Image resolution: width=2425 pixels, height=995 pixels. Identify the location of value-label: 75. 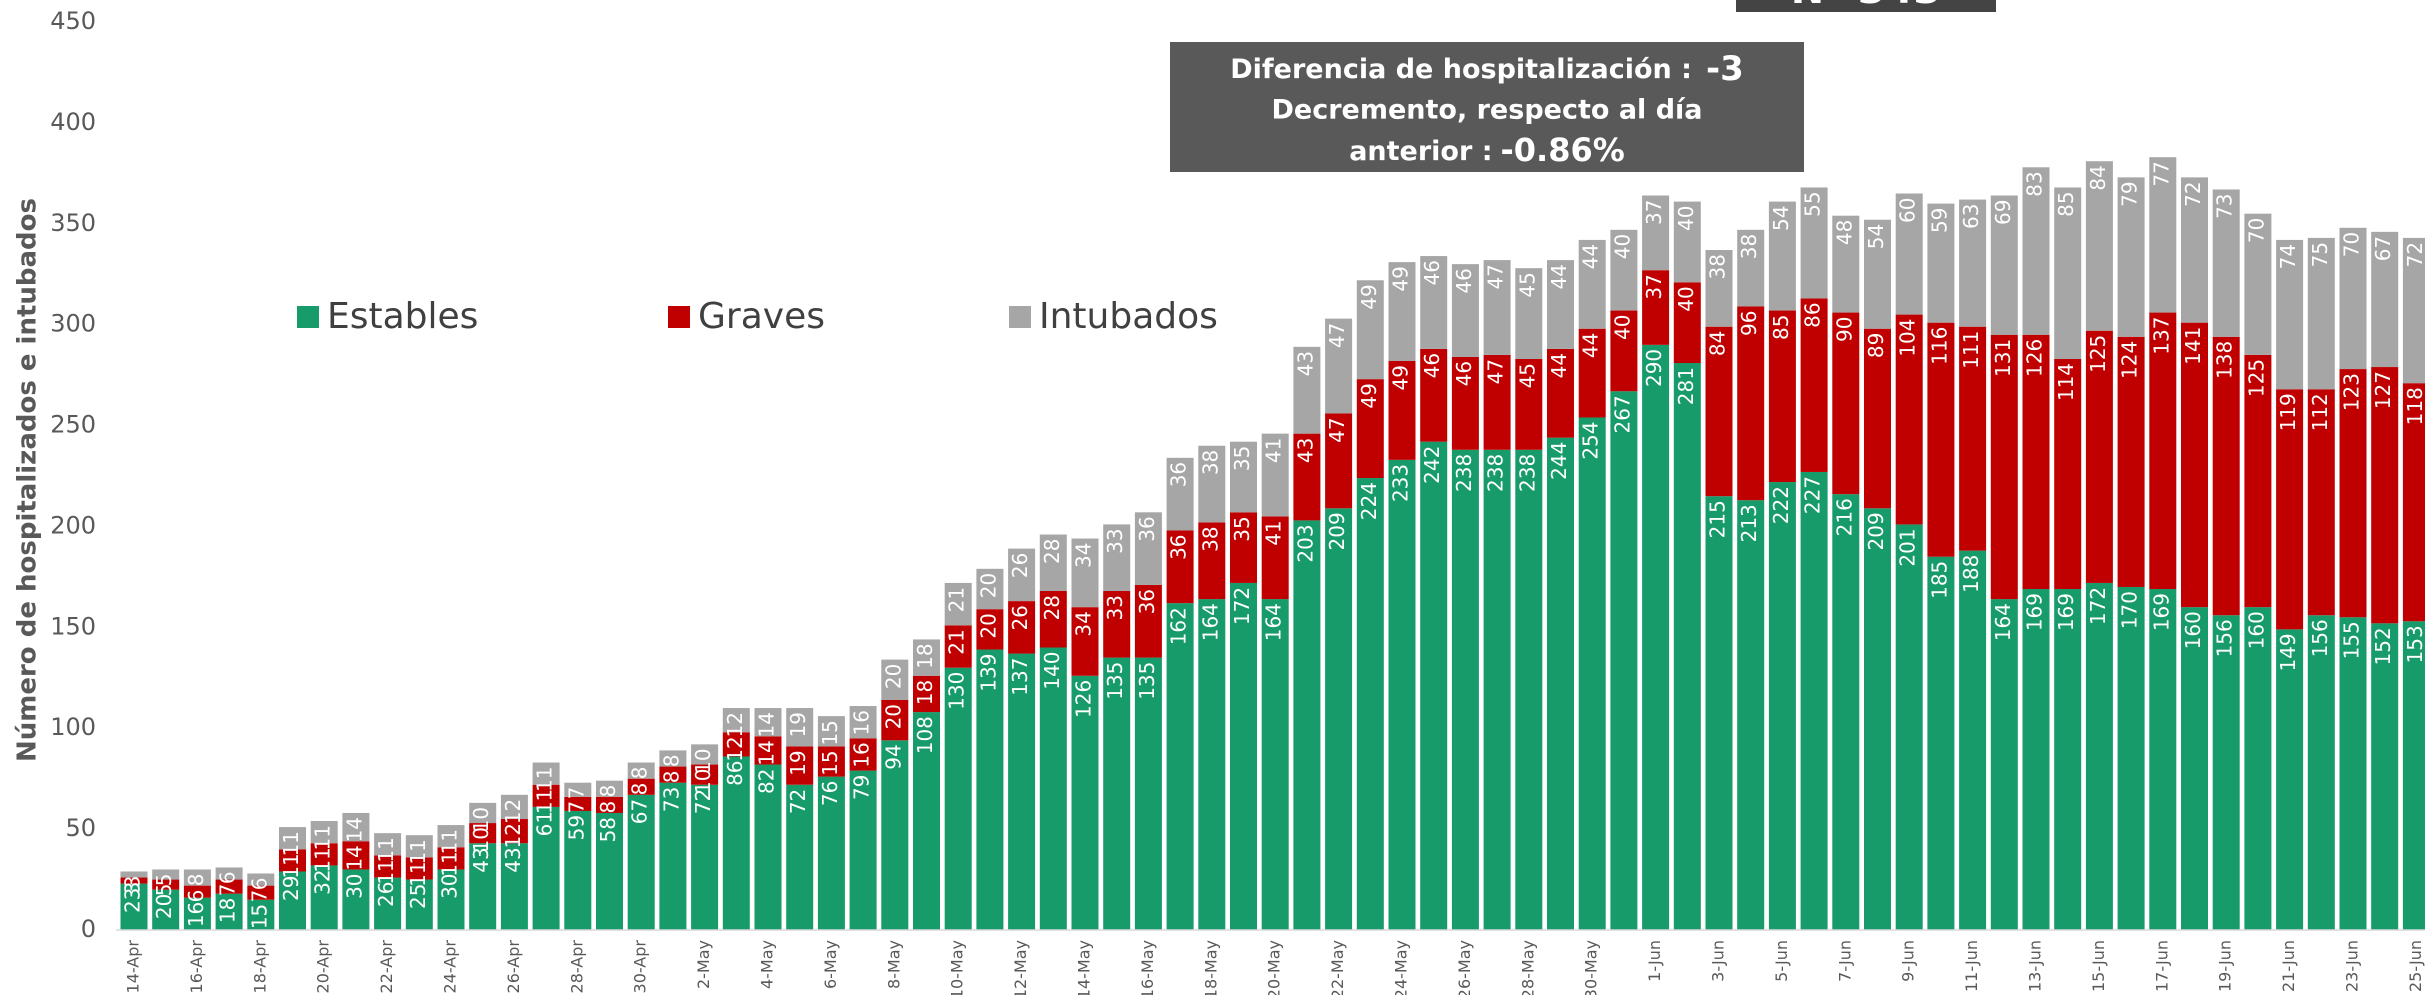
(2320, 254).